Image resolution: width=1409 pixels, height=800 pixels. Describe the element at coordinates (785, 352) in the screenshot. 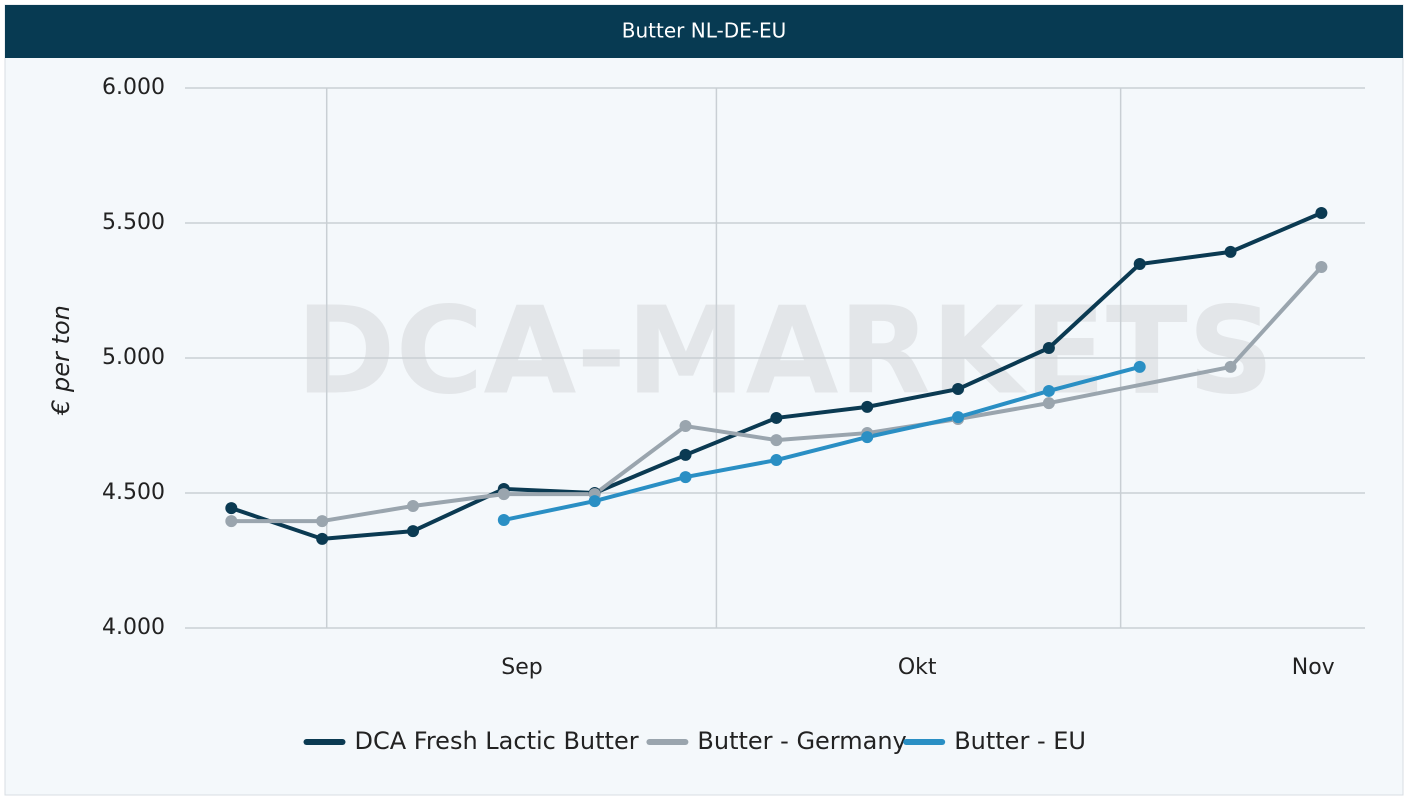

I see `watermark: DCA-MARKETS` at that location.